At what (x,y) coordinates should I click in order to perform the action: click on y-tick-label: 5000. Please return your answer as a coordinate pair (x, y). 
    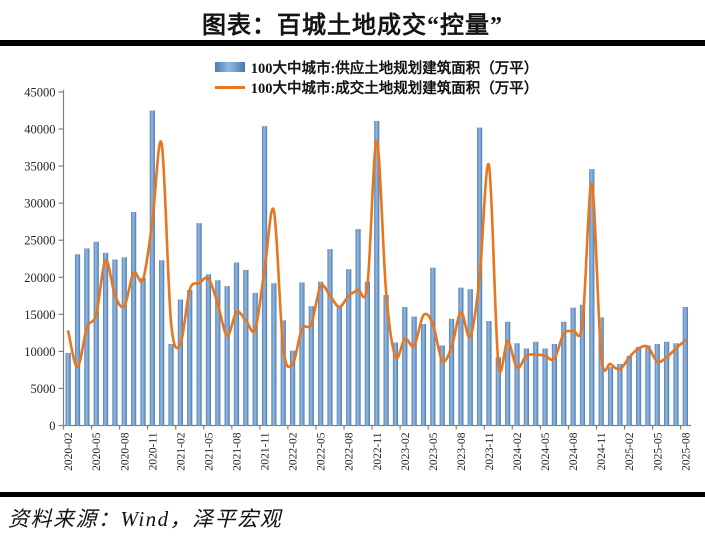
    Looking at the image, I should click on (43, 389).